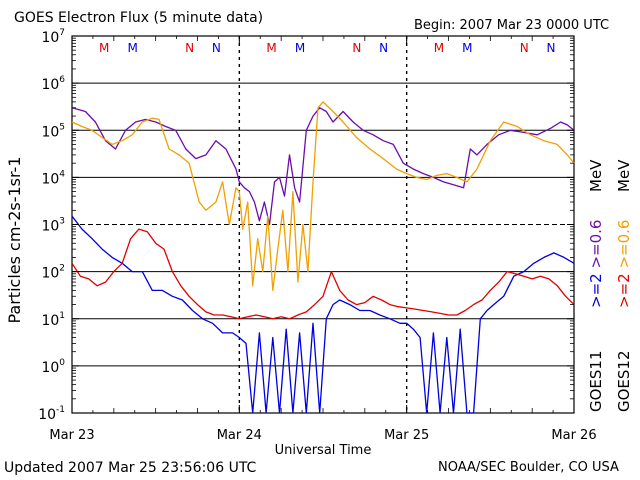  Describe the element at coordinates (14, 239) in the screenshot. I see `y-axis-label: Particles cm-2s-1sr-1` at that location.